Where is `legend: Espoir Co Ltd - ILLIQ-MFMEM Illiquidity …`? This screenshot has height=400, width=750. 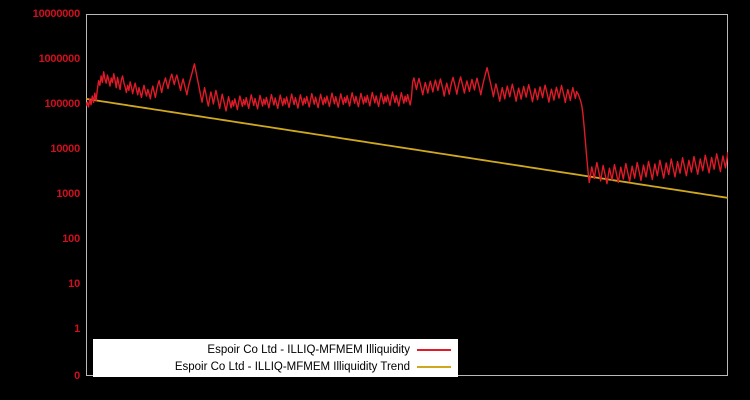
legend: Espoir Co Ltd - ILLIQ-MFMEM Illiquidity … is located at coordinates (275, 358).